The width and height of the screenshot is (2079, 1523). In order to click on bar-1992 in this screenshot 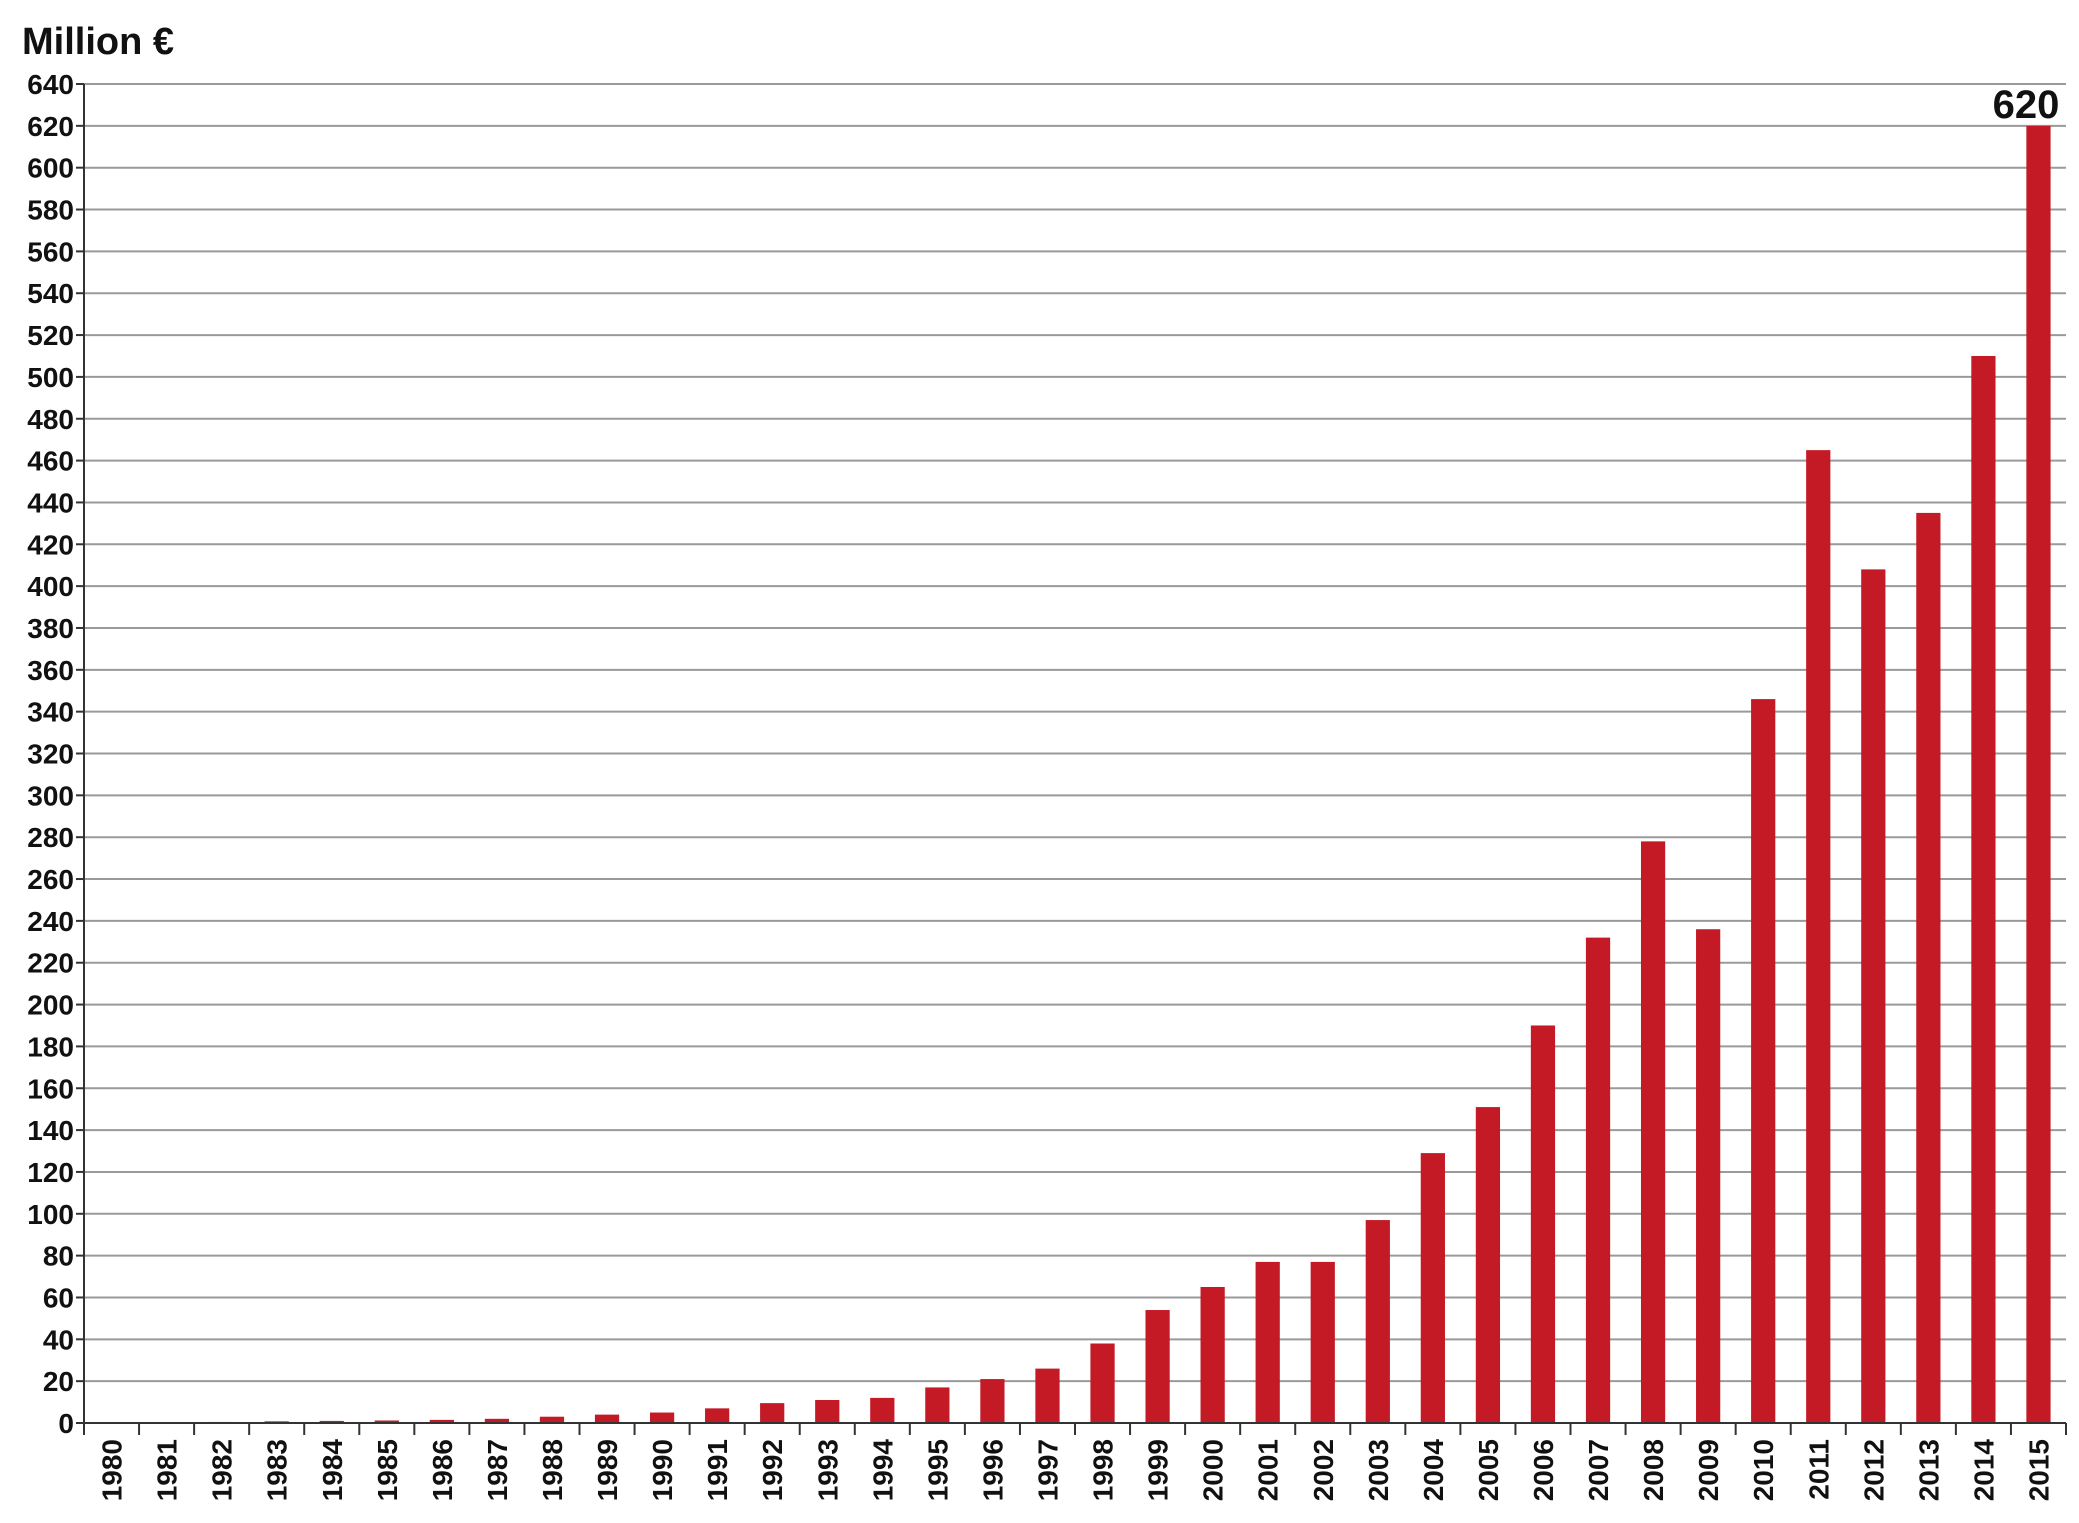, I will do `click(772, 1413)`.